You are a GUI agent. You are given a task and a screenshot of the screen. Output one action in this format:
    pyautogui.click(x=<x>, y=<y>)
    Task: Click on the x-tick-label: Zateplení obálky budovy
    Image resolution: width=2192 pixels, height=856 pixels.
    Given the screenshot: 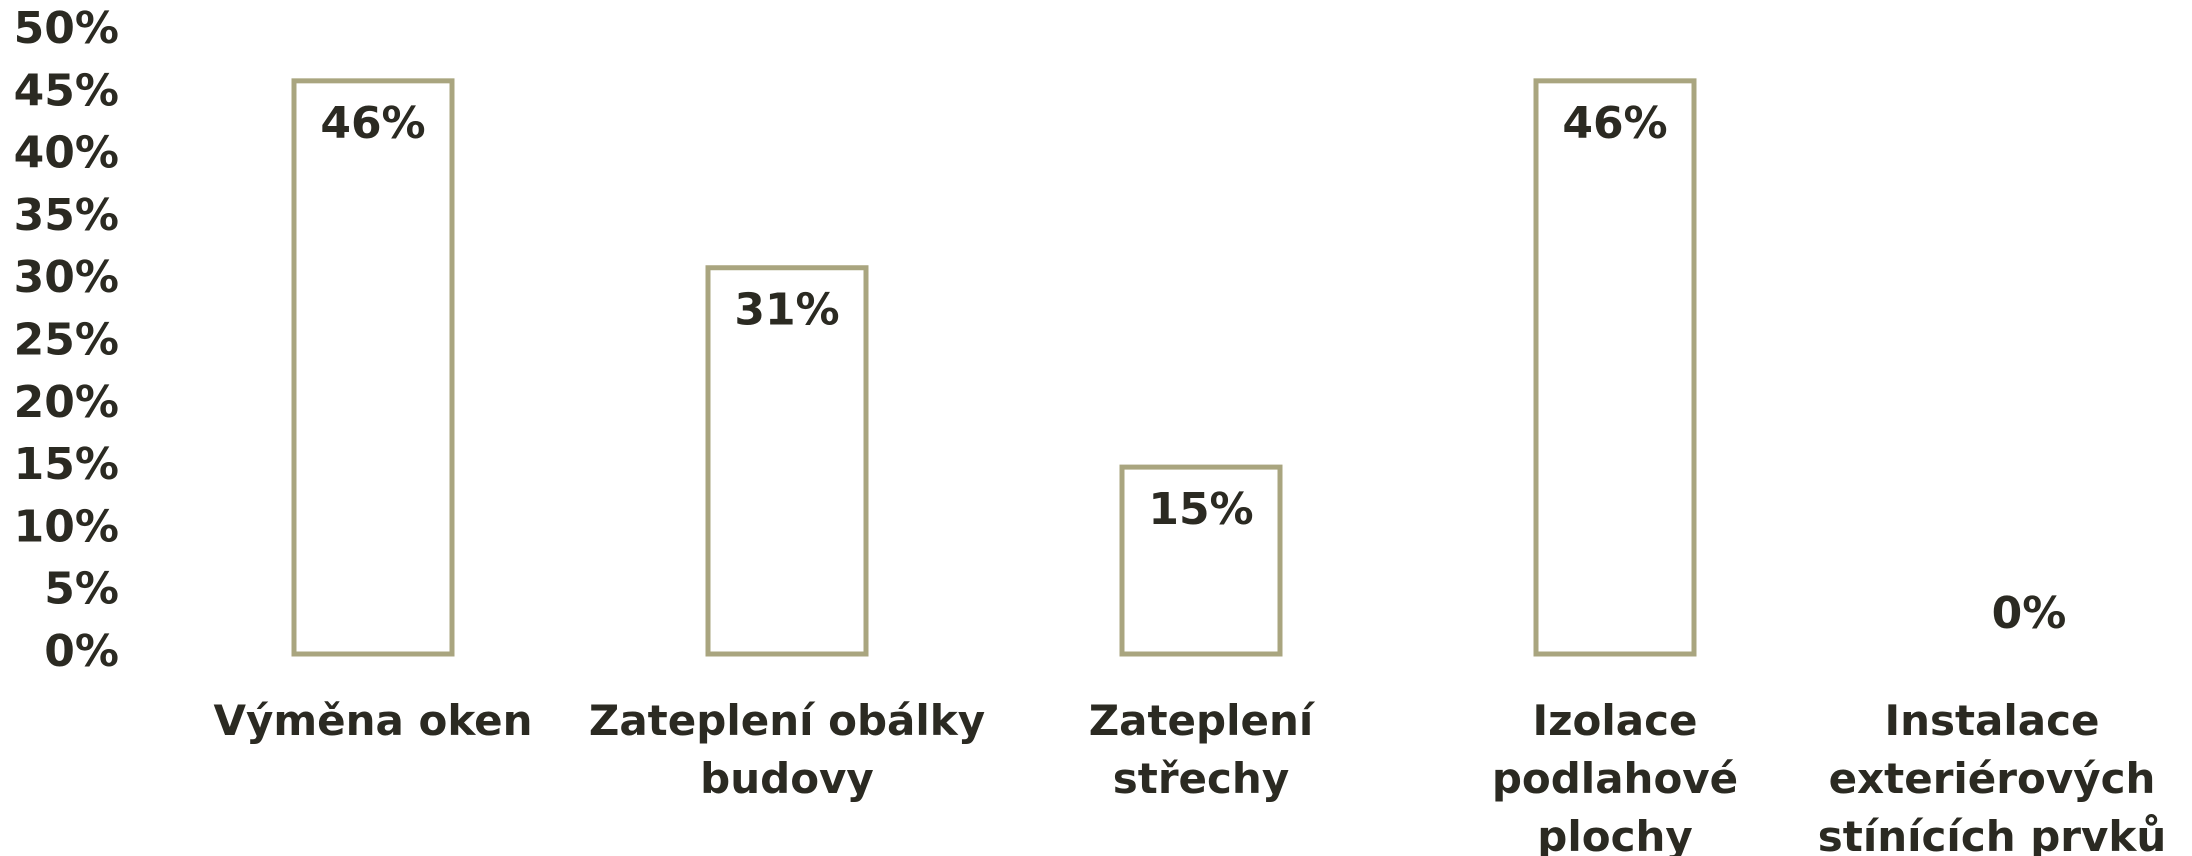 What is the action you would take?
    pyautogui.click(x=787, y=749)
    